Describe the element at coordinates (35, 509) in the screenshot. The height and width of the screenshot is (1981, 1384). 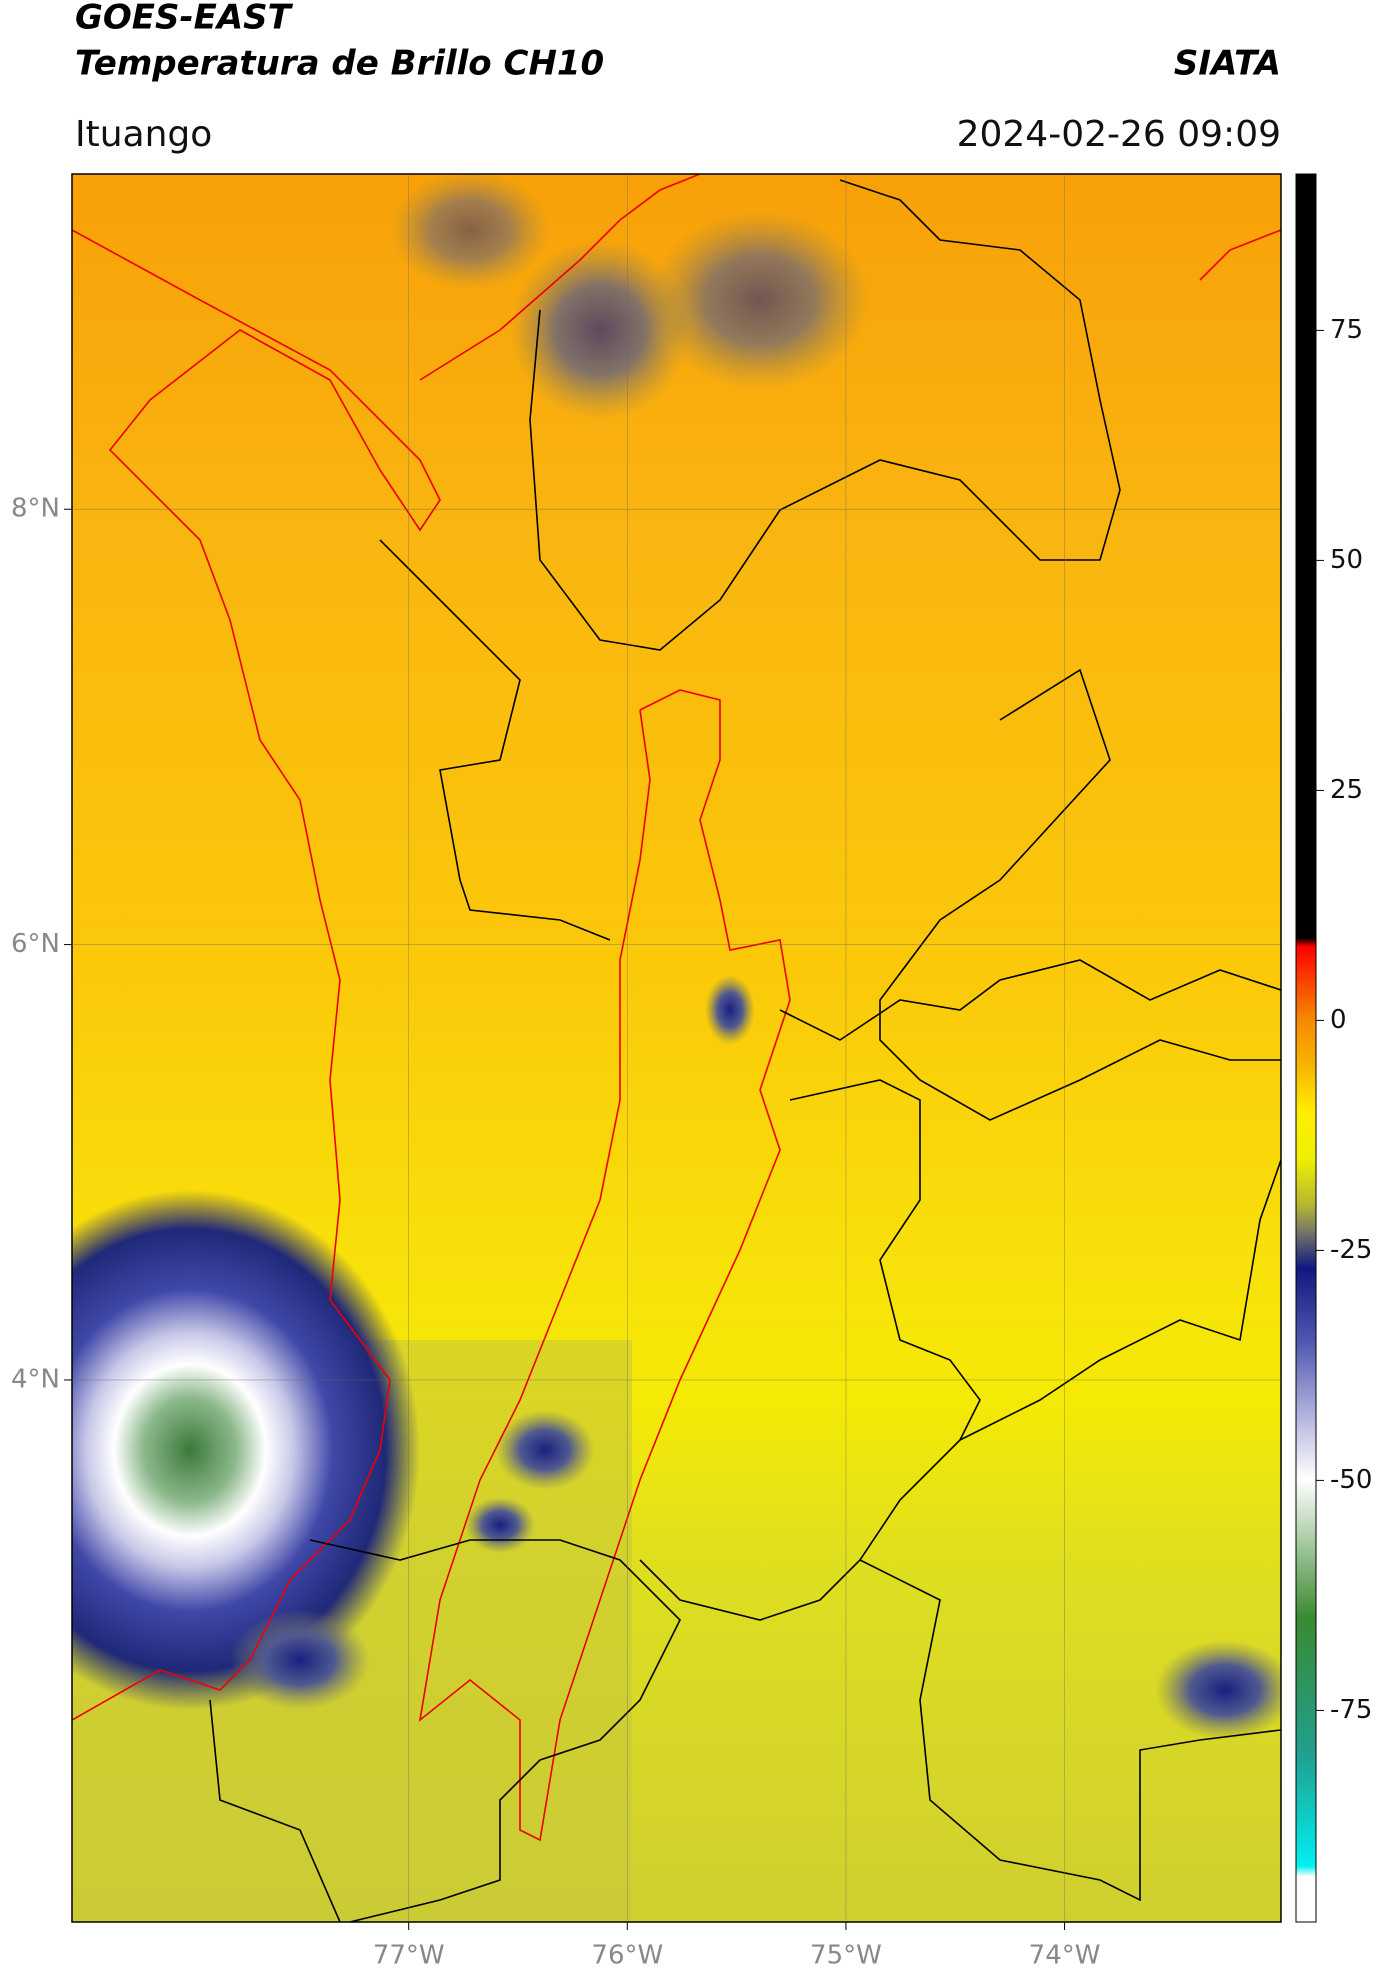
I see `y-tick-label: 8°N` at that location.